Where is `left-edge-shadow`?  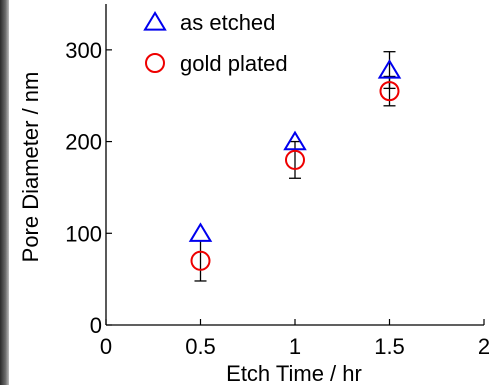
left-edge-shadow is located at coordinates (4, 192).